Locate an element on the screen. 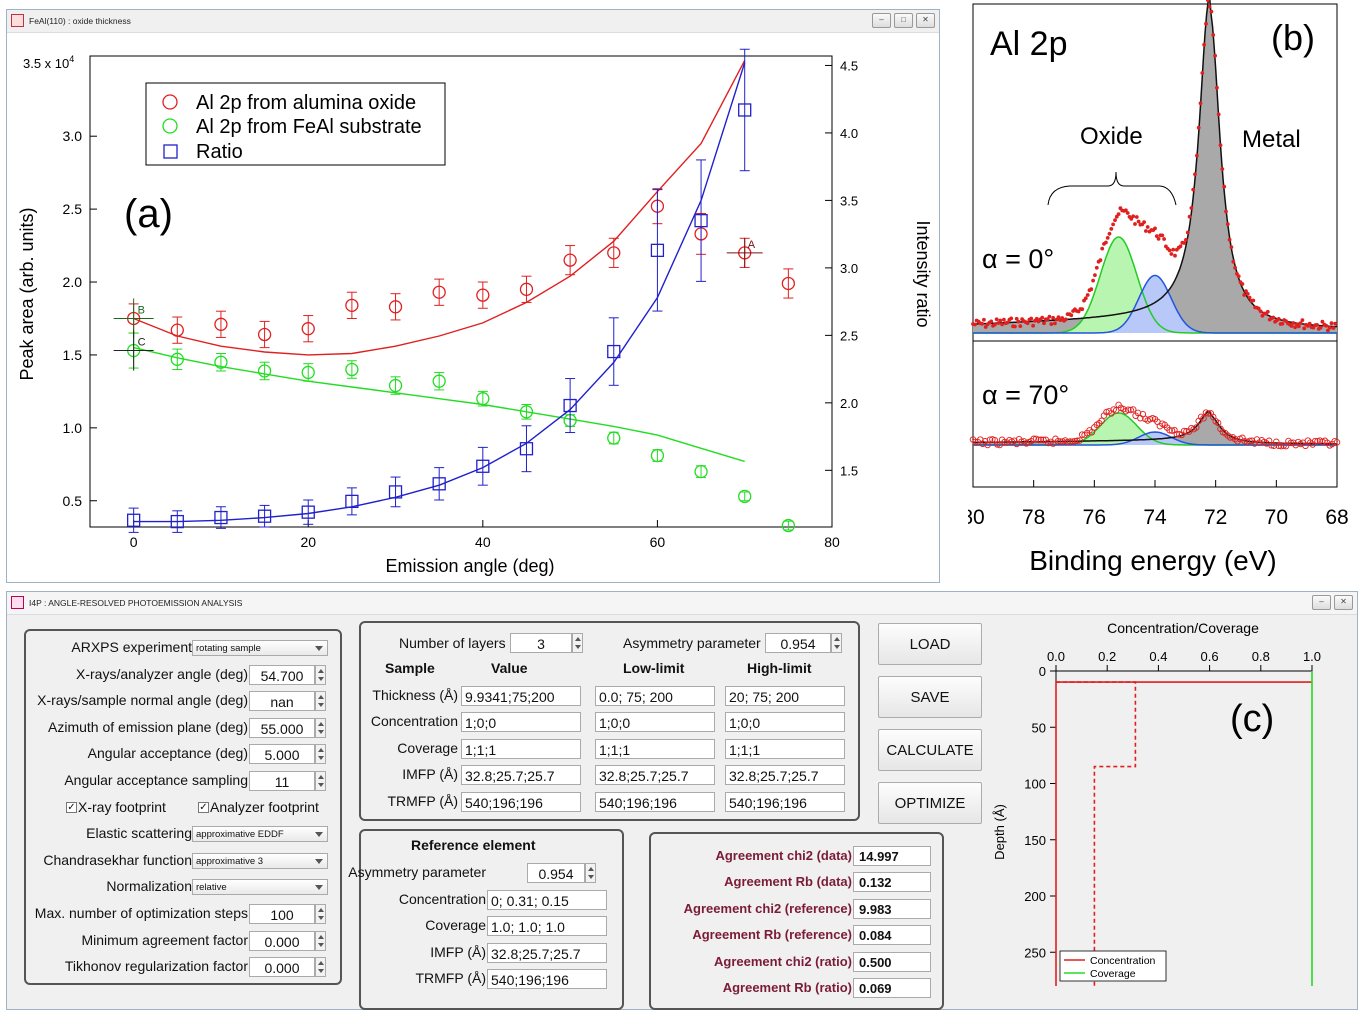 This screenshot has width=1363, height=1012. setting-label: Angular acceptance (deg) is located at coordinates (167, 753).